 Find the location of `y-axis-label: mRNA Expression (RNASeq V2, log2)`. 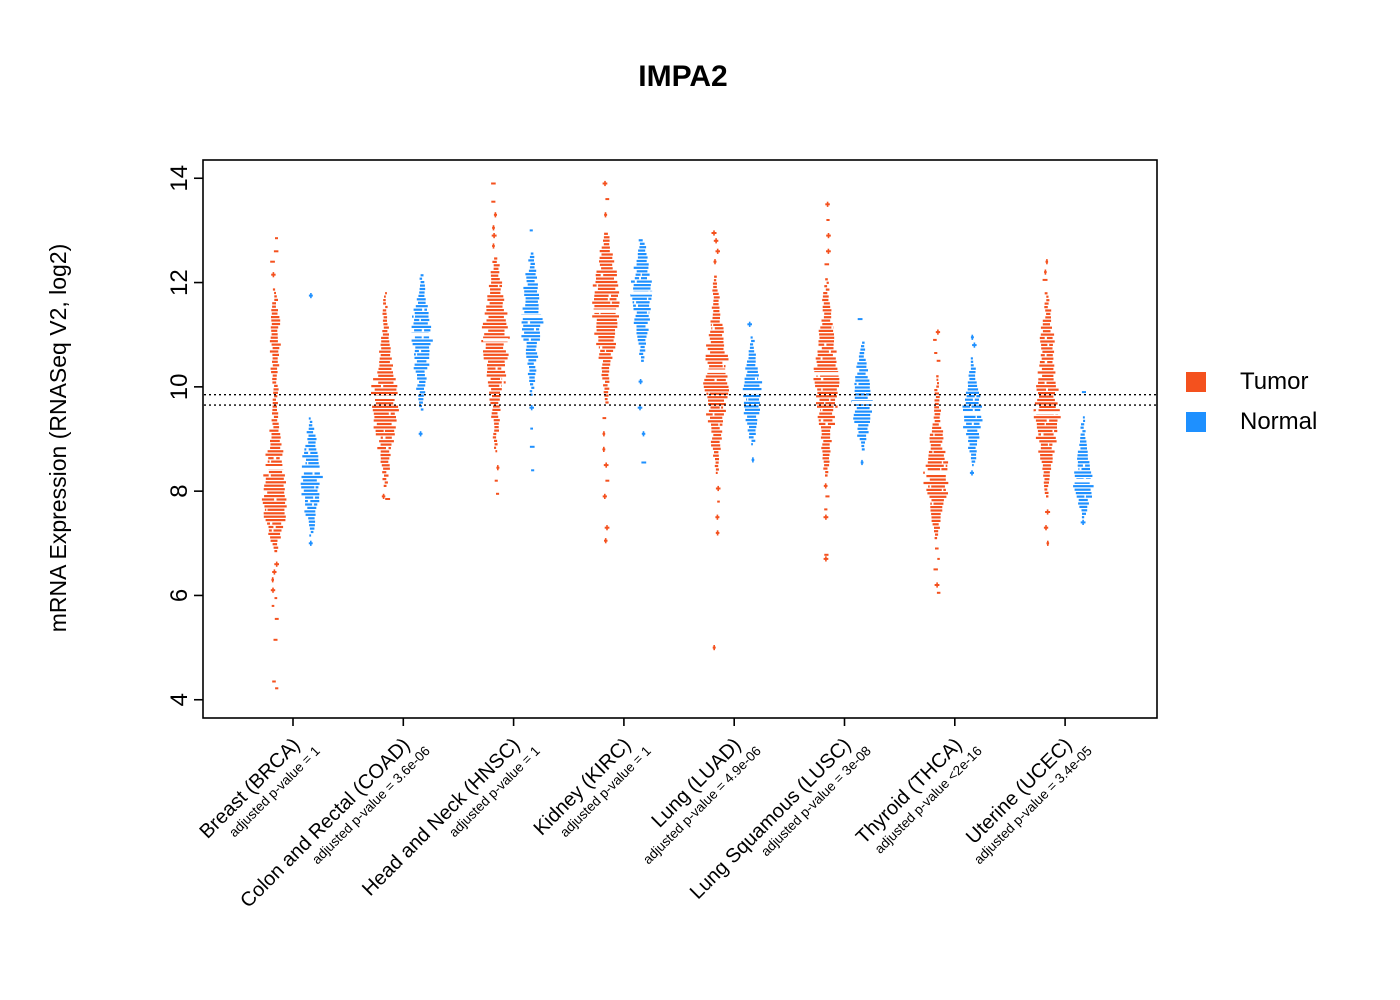

y-axis-label: mRNA Expression (RNASeq V2, log2) is located at coordinates (58, 438).